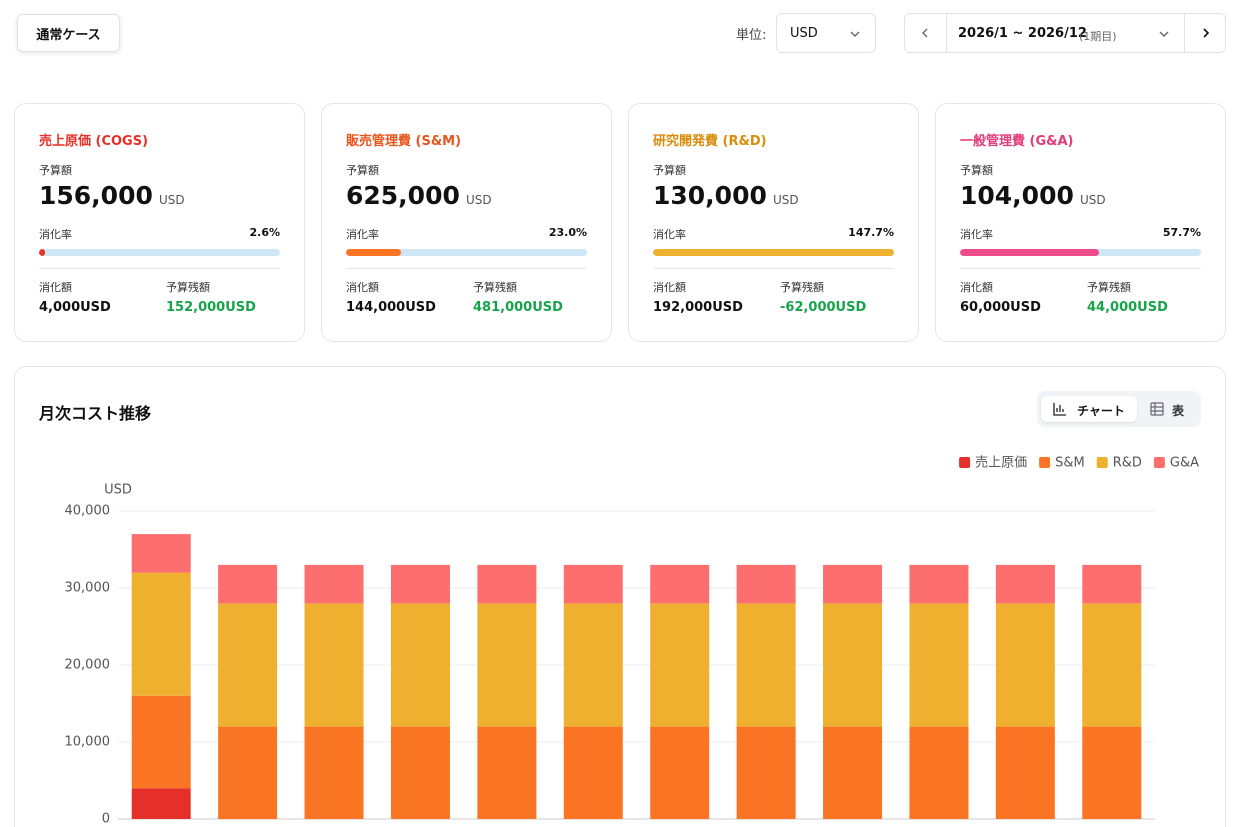 This screenshot has width=1241, height=827. Describe the element at coordinates (391, 307) in the screenshot. I see `spent-value: 144,000USD` at that location.